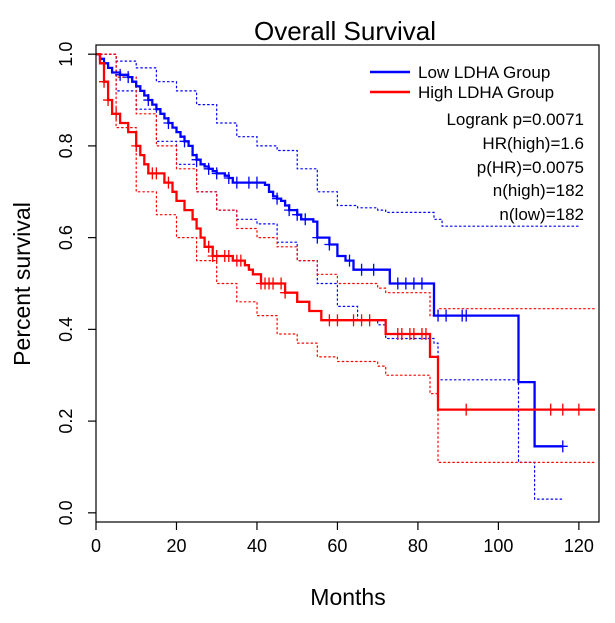 The width and height of the screenshot is (615, 623). Describe the element at coordinates (345, 31) in the screenshot. I see `chart-title: Overall Survival` at that location.